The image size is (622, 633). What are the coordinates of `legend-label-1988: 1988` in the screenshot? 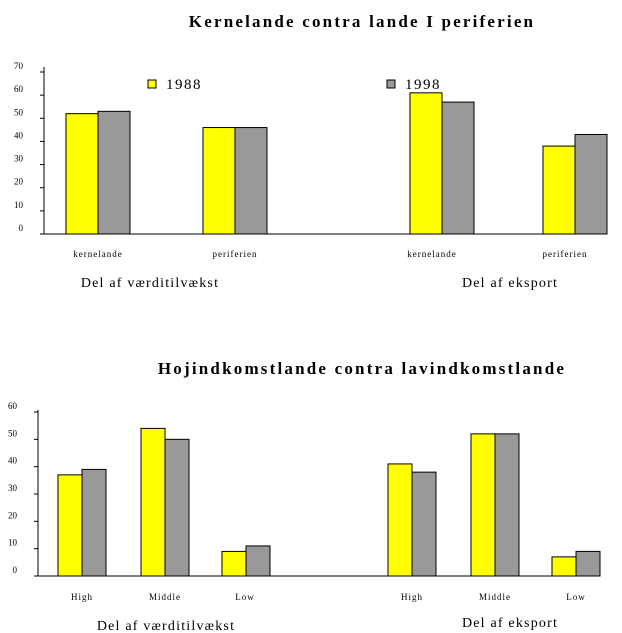 It's located at (184, 85).